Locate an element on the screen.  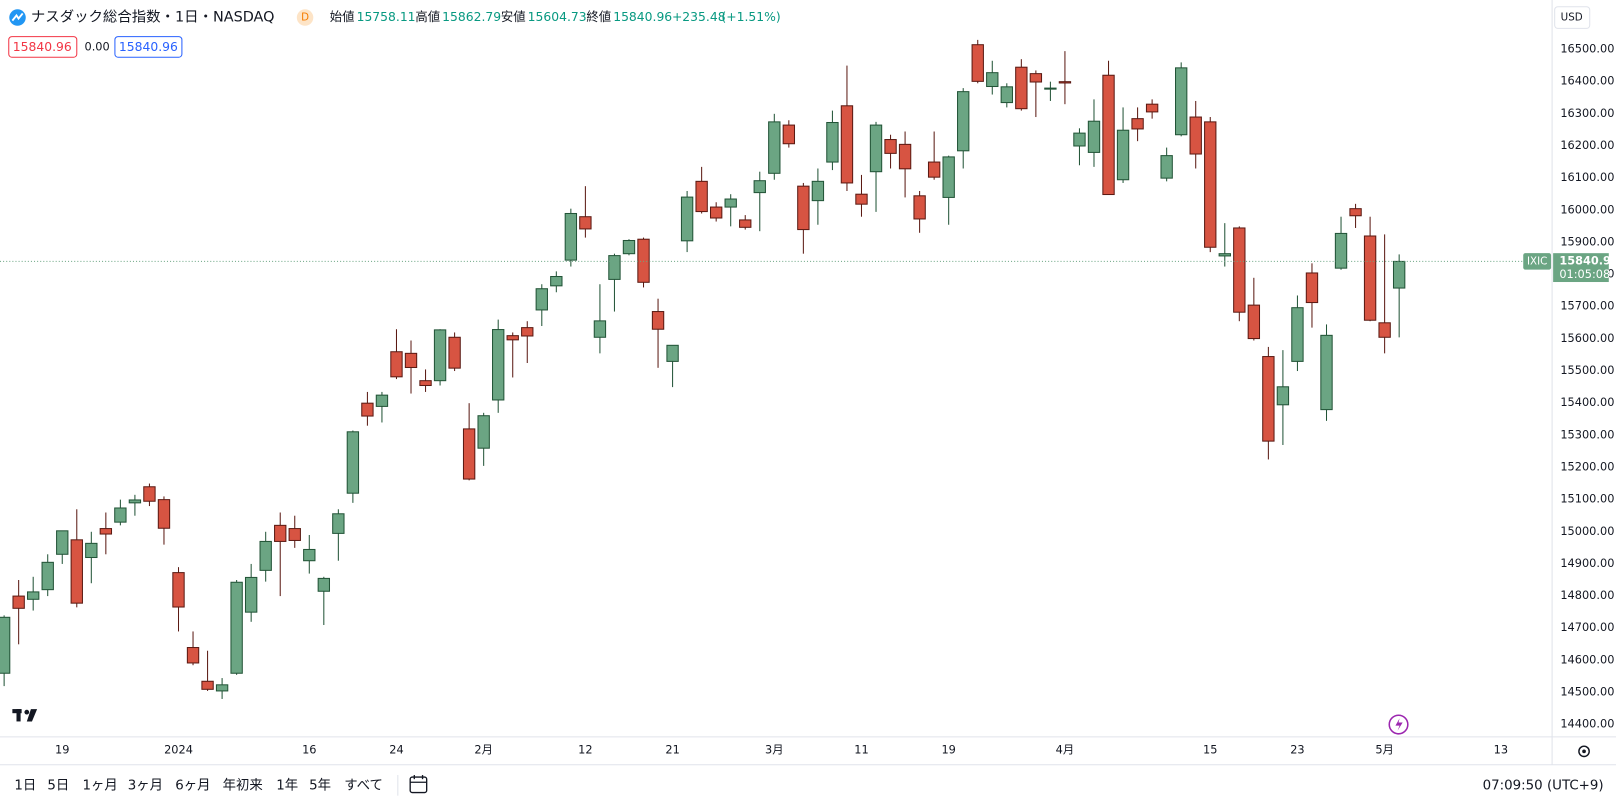
x-tick-label: 13 is located at coordinates (1501, 749).